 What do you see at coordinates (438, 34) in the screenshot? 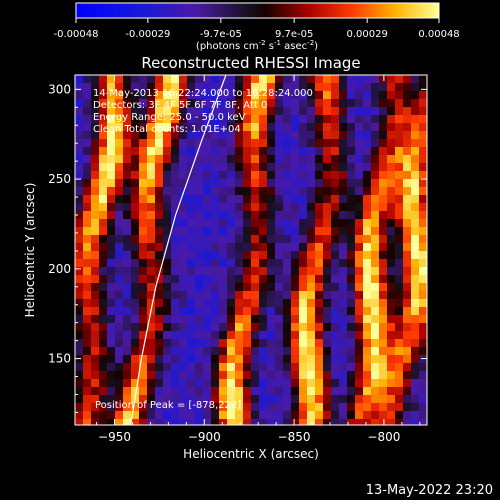
I see `colorbar-tick-label: 0.00048` at bounding box center [438, 34].